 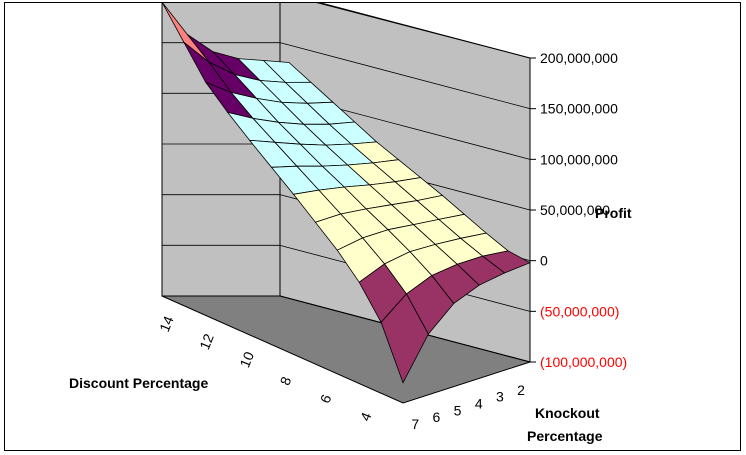 What do you see at coordinates (544, 261) in the screenshot?
I see `z-tick-label: 0` at bounding box center [544, 261].